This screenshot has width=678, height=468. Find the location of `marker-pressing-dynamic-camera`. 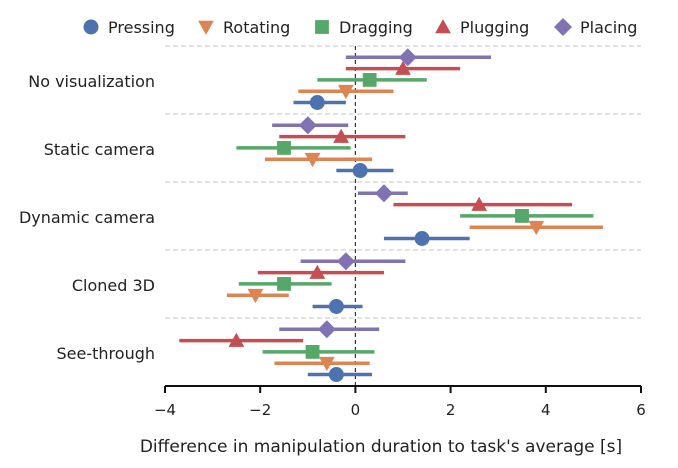

marker-pressing-dynamic-camera is located at coordinates (422, 238).